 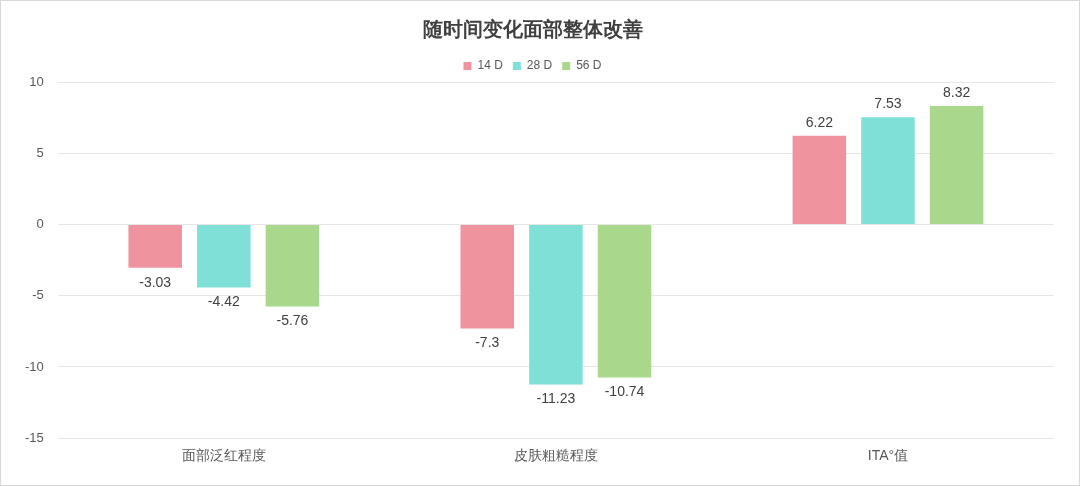 What do you see at coordinates (556, 398) in the screenshot?
I see `data-label: -11.23` at bounding box center [556, 398].